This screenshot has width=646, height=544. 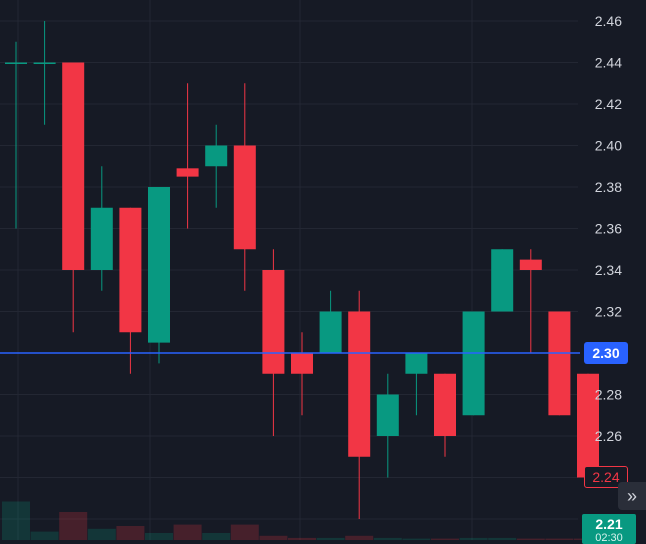 I want to click on price-tick-label: 2.28, so click(x=608, y=395).